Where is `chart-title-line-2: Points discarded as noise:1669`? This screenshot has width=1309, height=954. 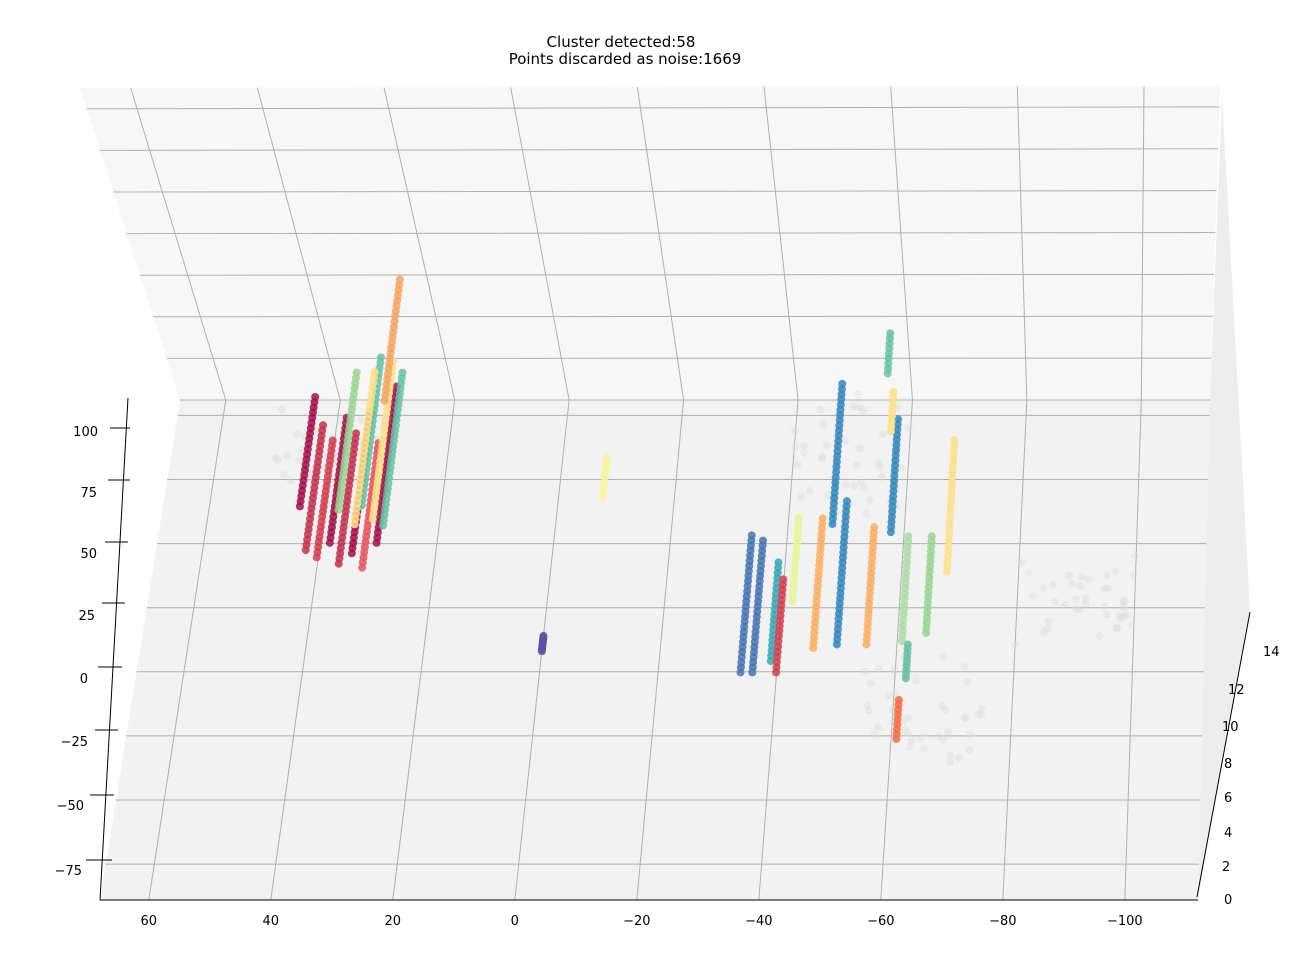 chart-title-line-2: Points discarded as noise:1669 is located at coordinates (625, 59).